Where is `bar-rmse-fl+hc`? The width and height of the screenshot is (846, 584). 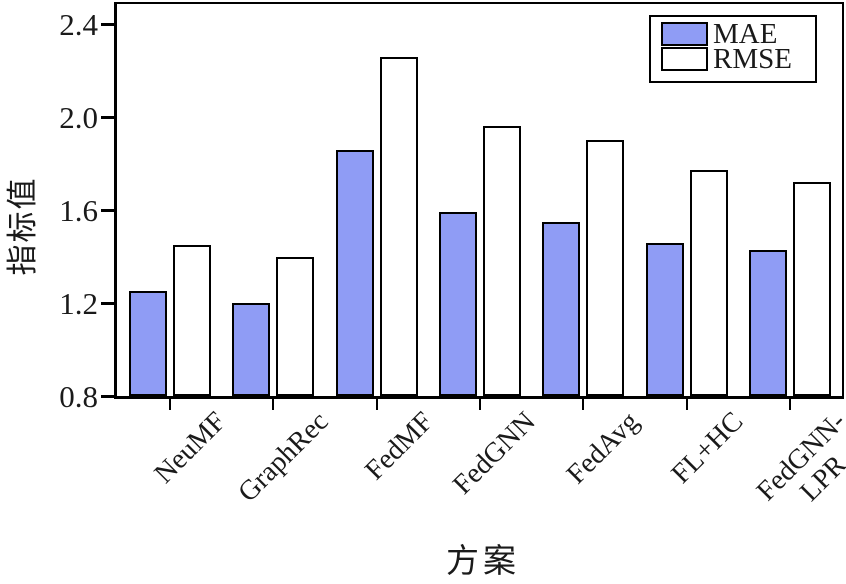
bar-rmse-fl+hc is located at coordinates (709, 283).